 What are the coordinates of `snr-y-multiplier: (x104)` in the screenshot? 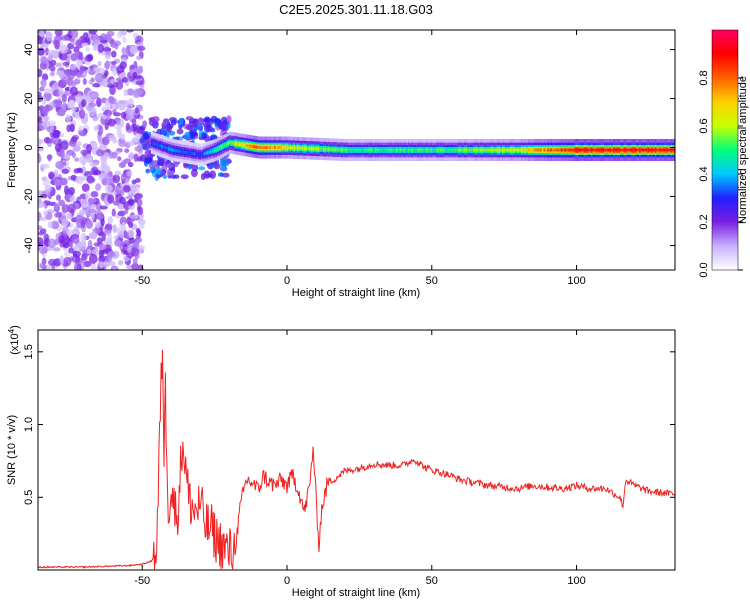 It's located at (14, 340).